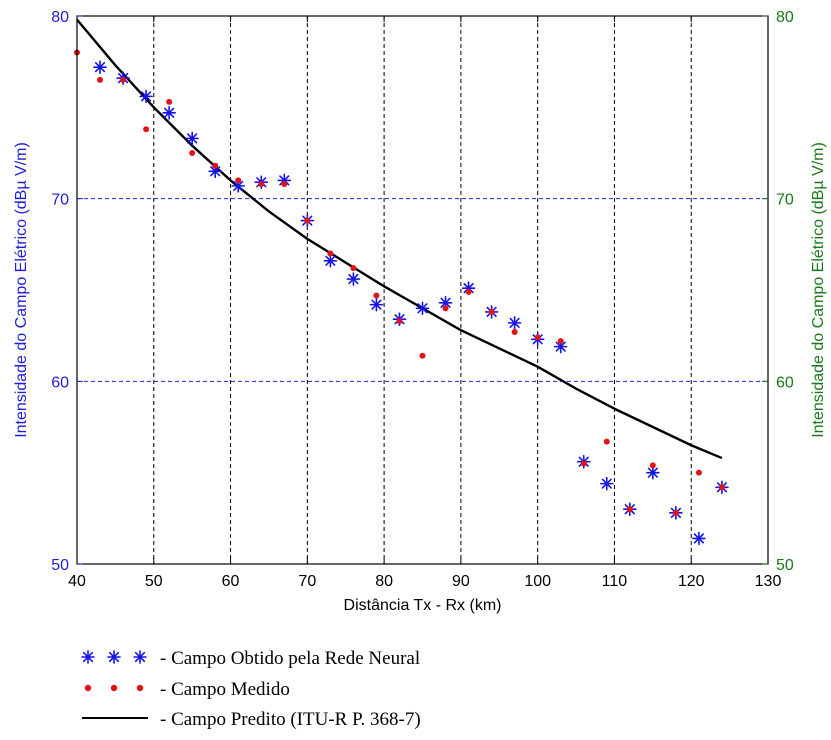 The image size is (831, 740). Describe the element at coordinates (225, 689) in the screenshot. I see `legend-label-measured: - Campo Medido` at that location.